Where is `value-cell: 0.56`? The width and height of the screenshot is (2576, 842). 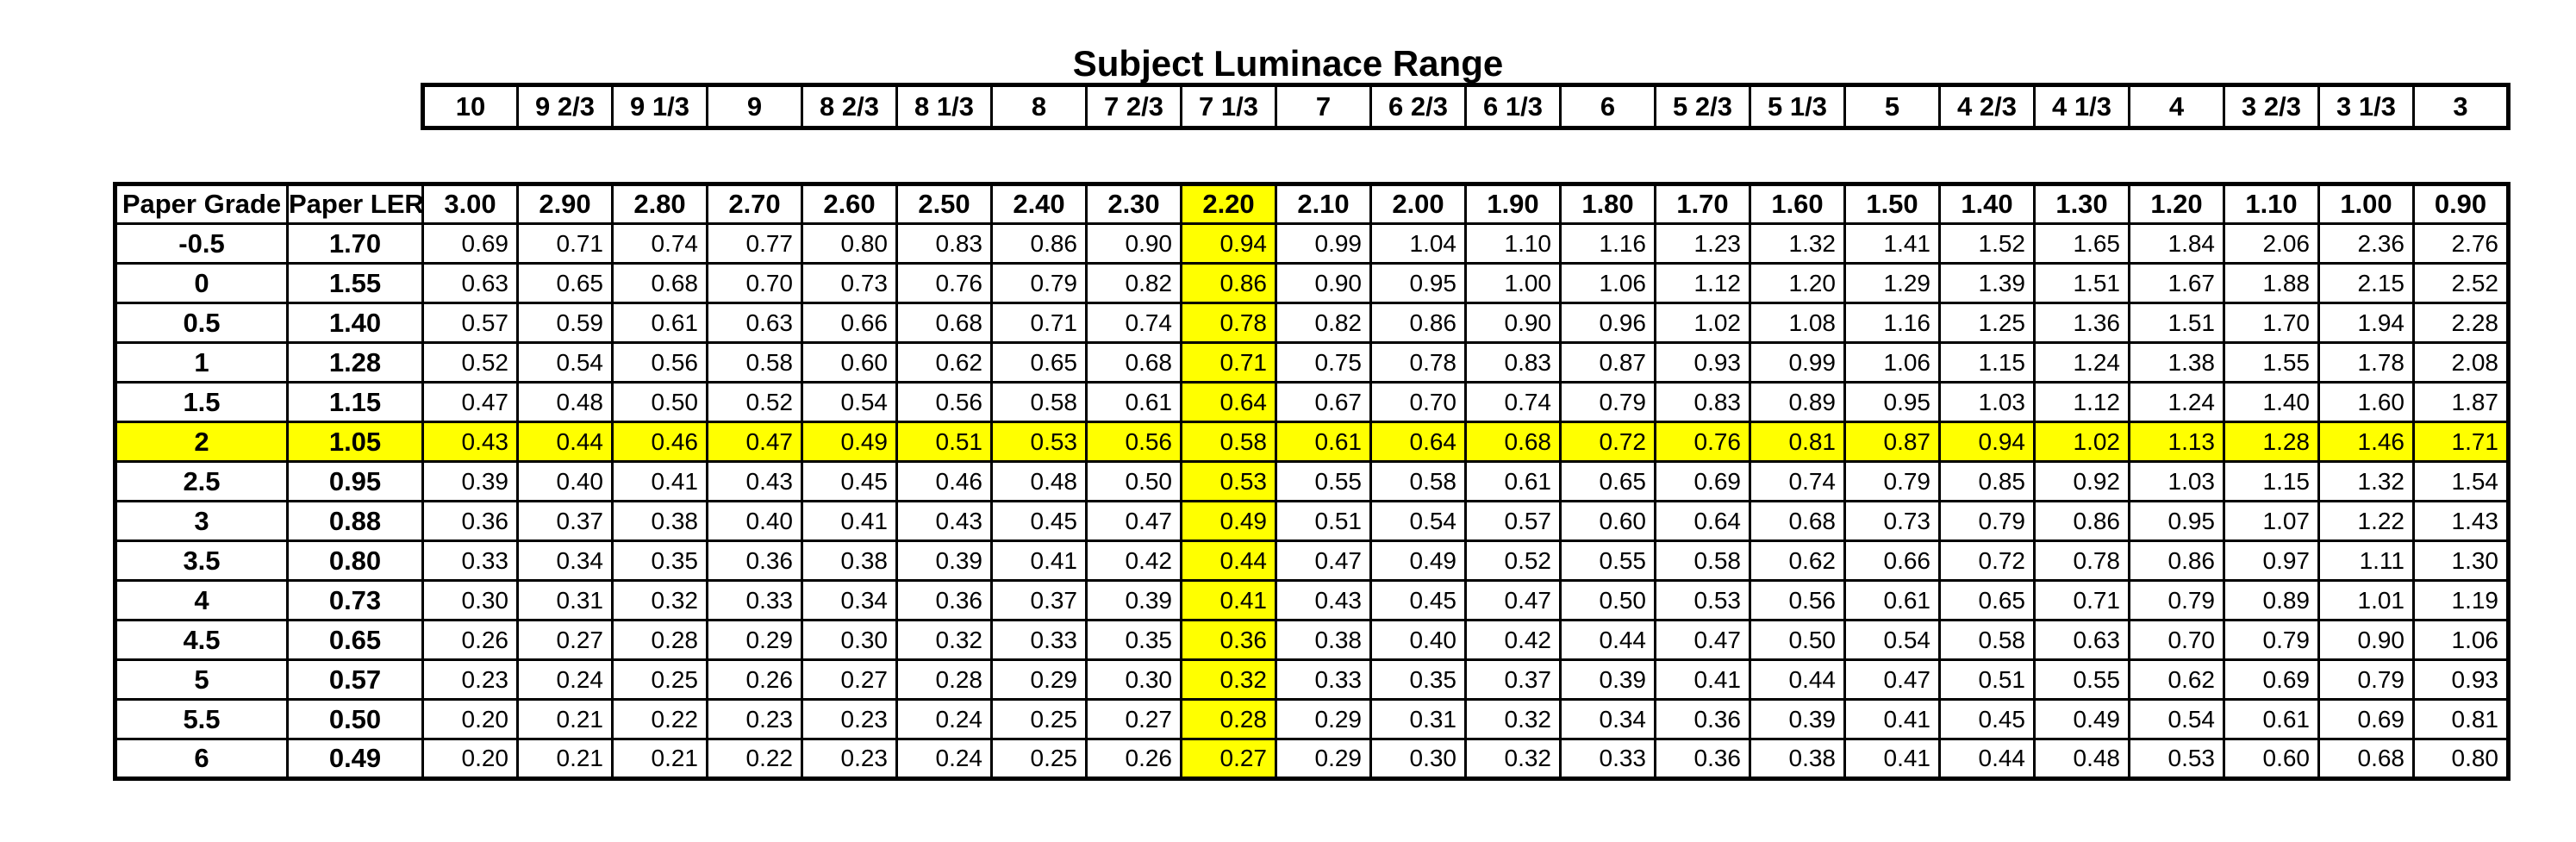 value-cell: 0.56 is located at coordinates (1133, 442).